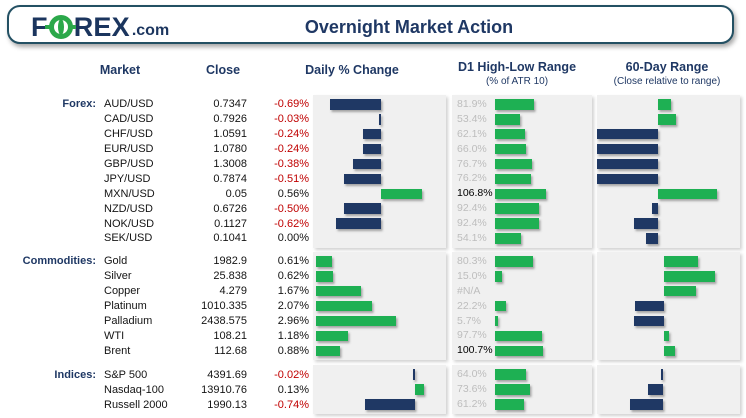  What do you see at coordinates (60, 27) in the screenshot?
I see `logo-o-lens` at bounding box center [60, 27].